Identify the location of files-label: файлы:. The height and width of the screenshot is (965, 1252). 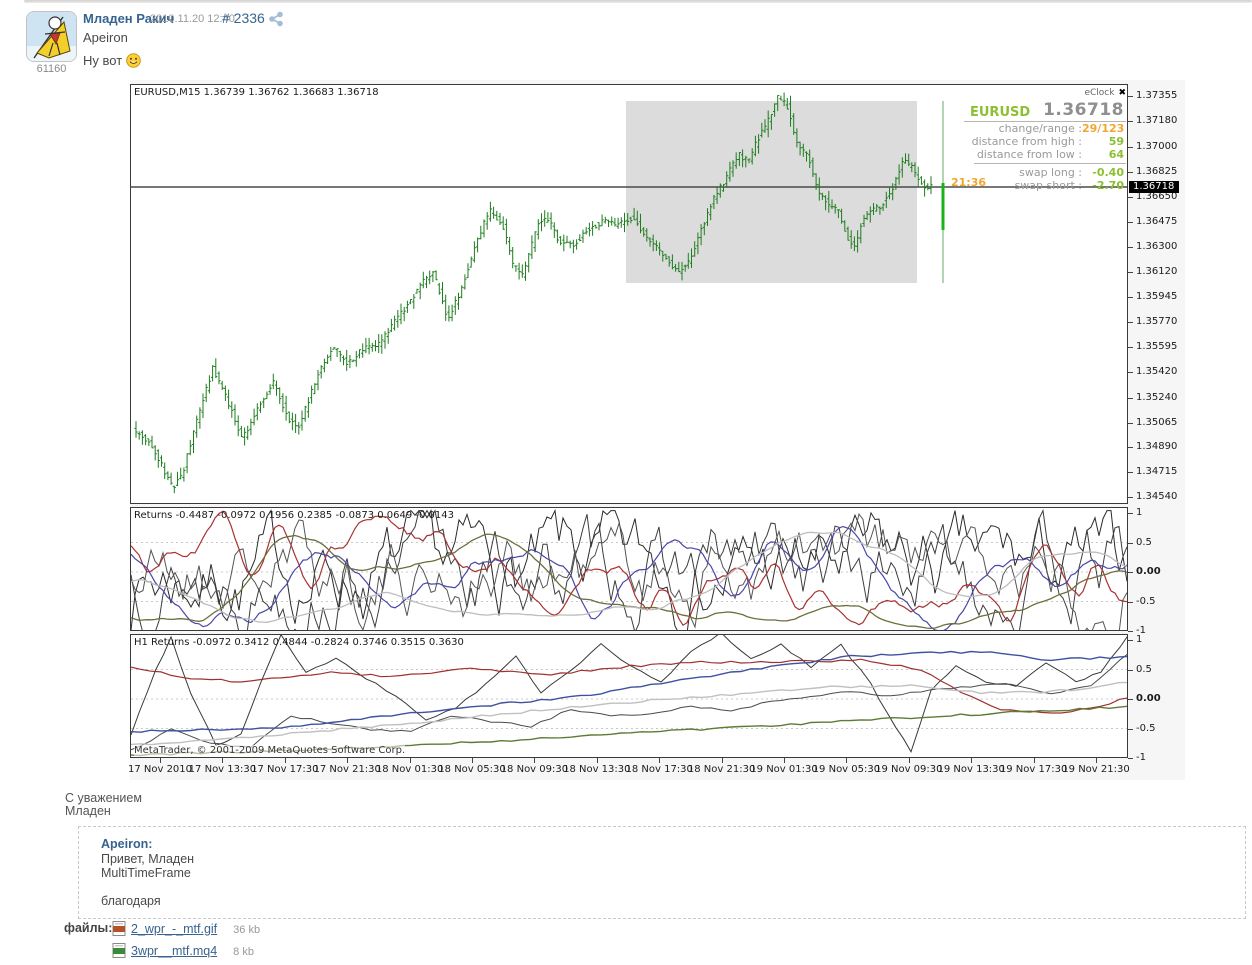
(88, 928).